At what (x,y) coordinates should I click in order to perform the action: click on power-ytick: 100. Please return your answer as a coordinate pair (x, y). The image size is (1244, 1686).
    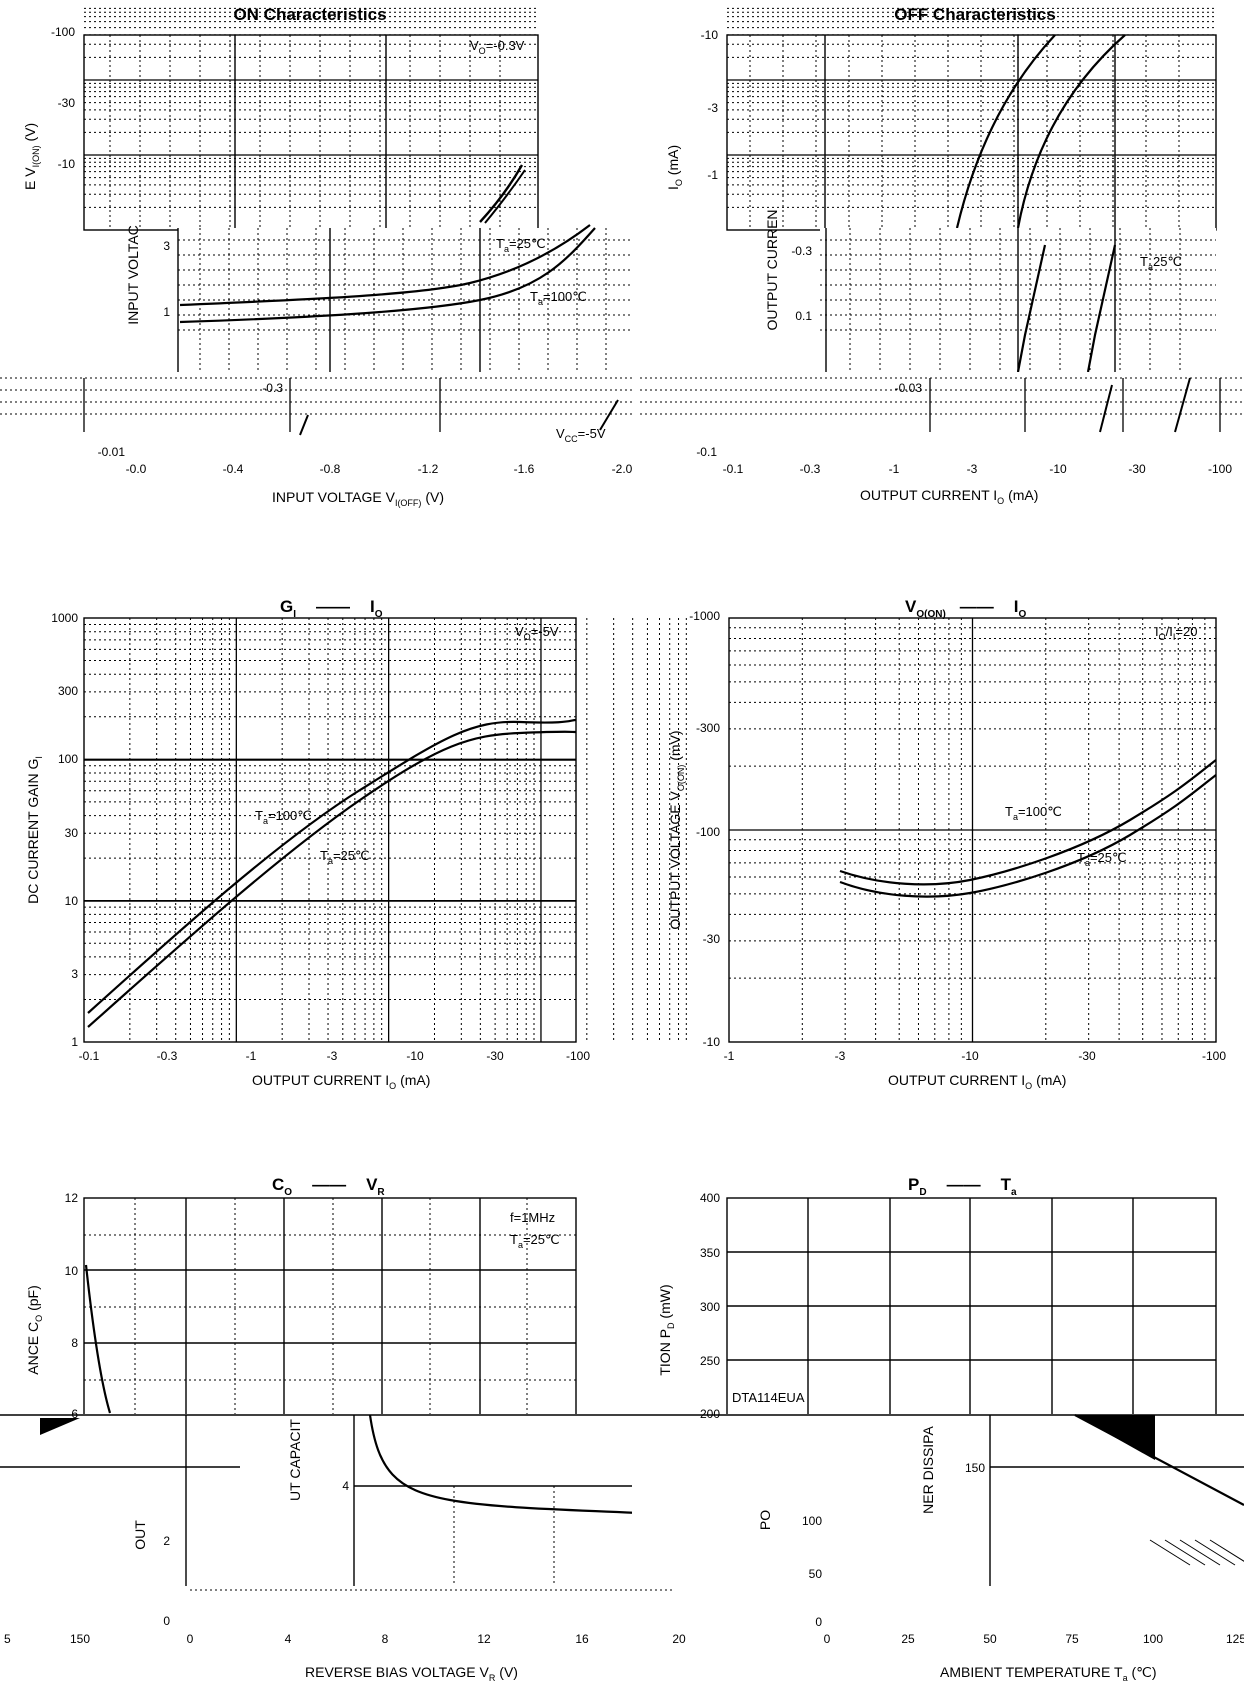
    Looking at the image, I should click on (812, 1521).